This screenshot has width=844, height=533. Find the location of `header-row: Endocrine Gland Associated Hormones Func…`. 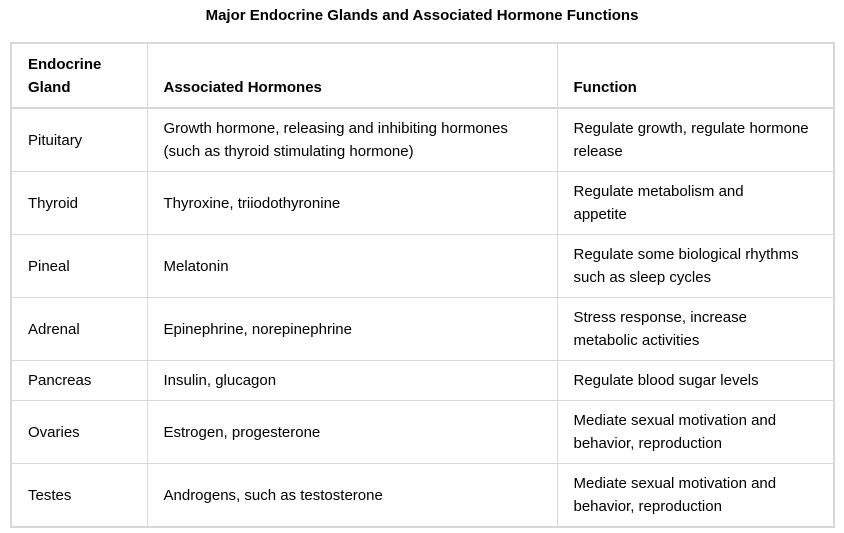

header-row: Endocrine Gland Associated Hormones Func… is located at coordinates (422, 75).